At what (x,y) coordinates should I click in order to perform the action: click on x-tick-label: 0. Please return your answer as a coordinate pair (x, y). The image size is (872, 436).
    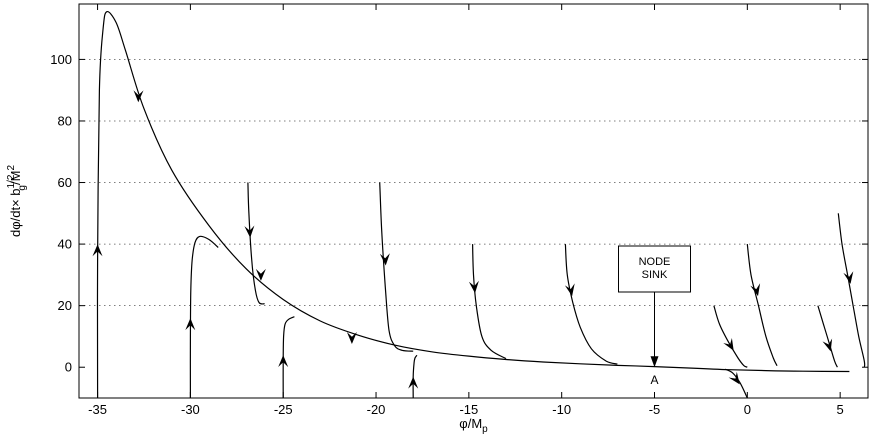
    Looking at the image, I should click on (747, 409).